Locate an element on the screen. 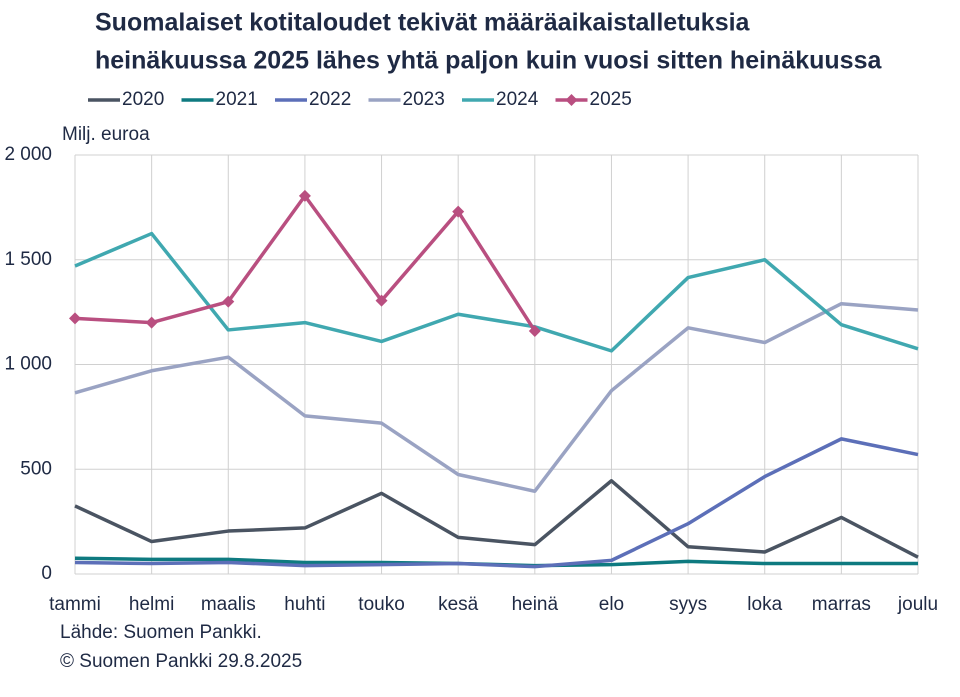 The width and height of the screenshot is (960, 697). legend-marker is located at coordinates (571, 100).